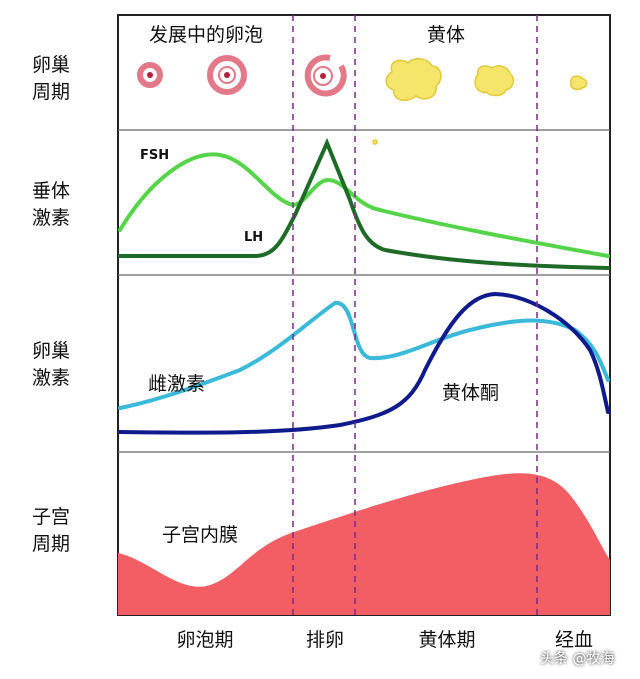 Image resolution: width=640 pixels, height=679 pixels. Describe the element at coordinates (205, 640) in the screenshot. I see `phase-label: 卵泡期` at that location.